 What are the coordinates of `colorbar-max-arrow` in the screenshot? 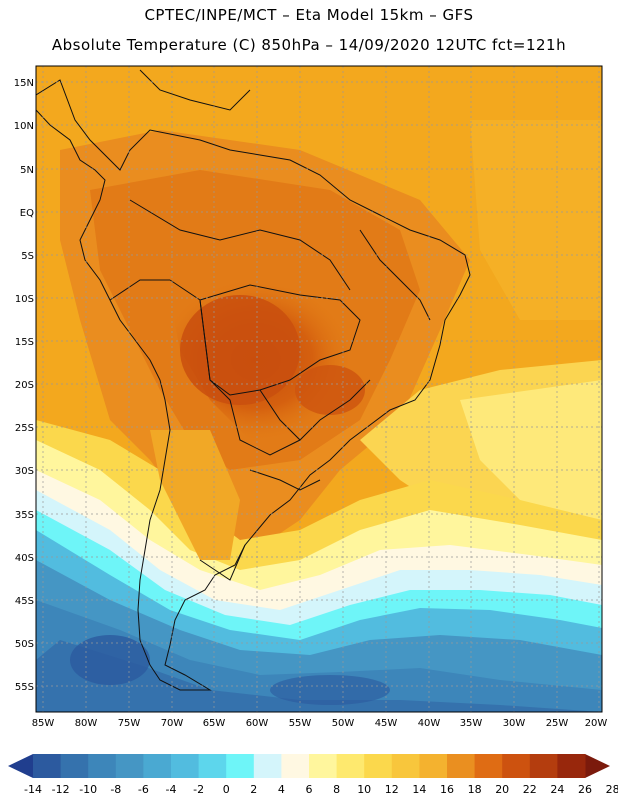 It's located at (597, 766).